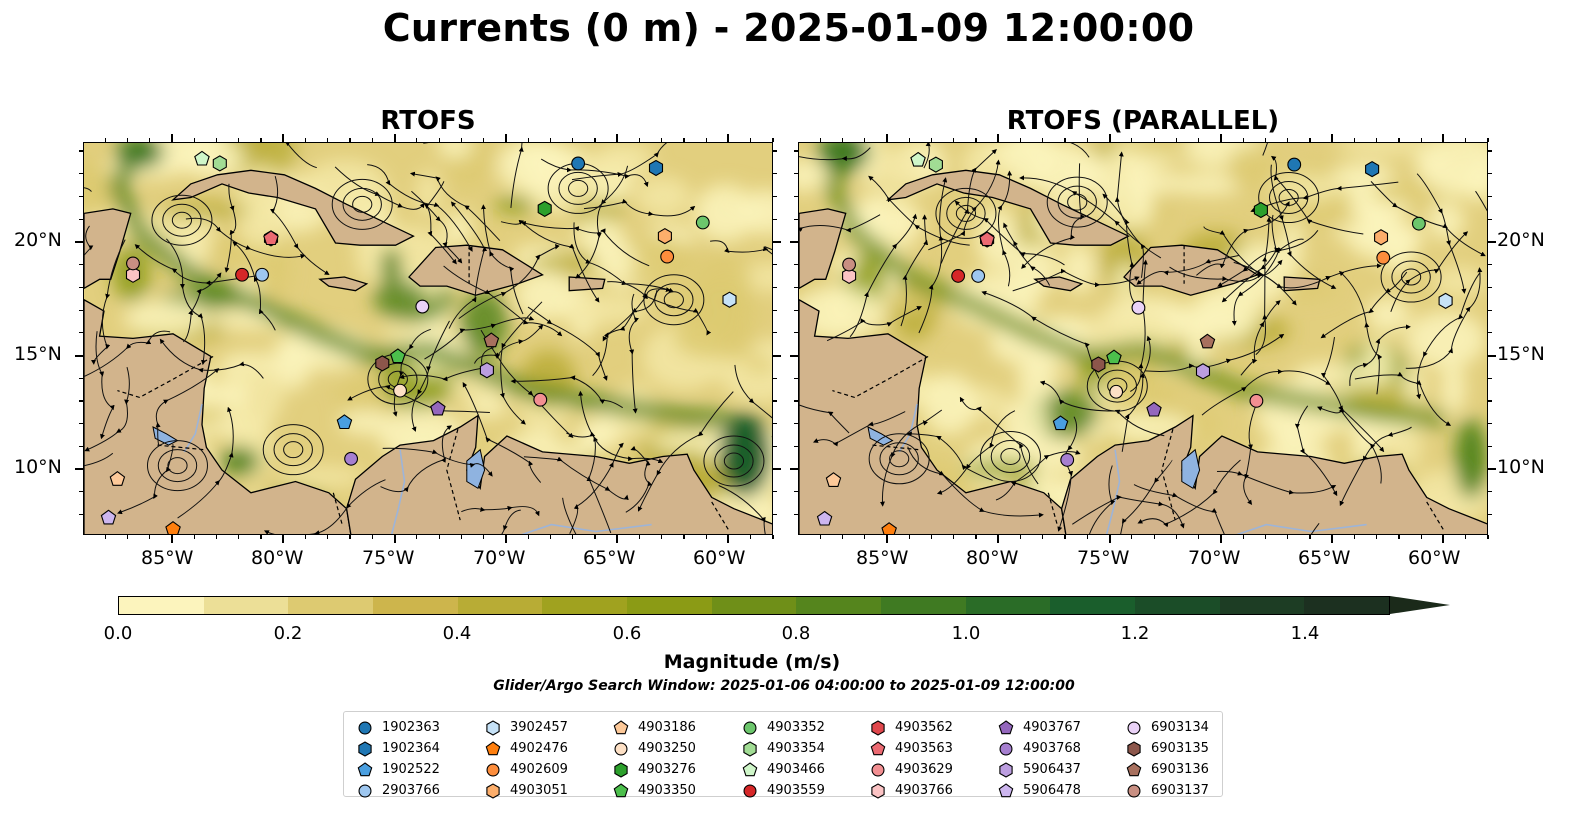 This screenshot has width=1577, height=827. I want to click on legend-entry: 4903250, so click(654, 748).